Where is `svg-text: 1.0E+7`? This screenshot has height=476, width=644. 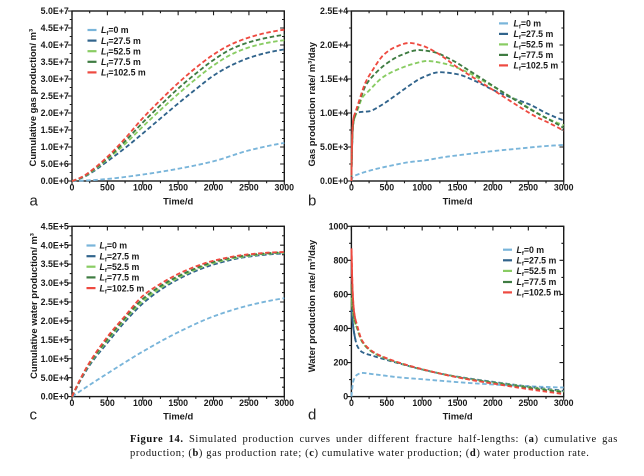 svg-text: 1.0E+7 is located at coordinates (55, 147).